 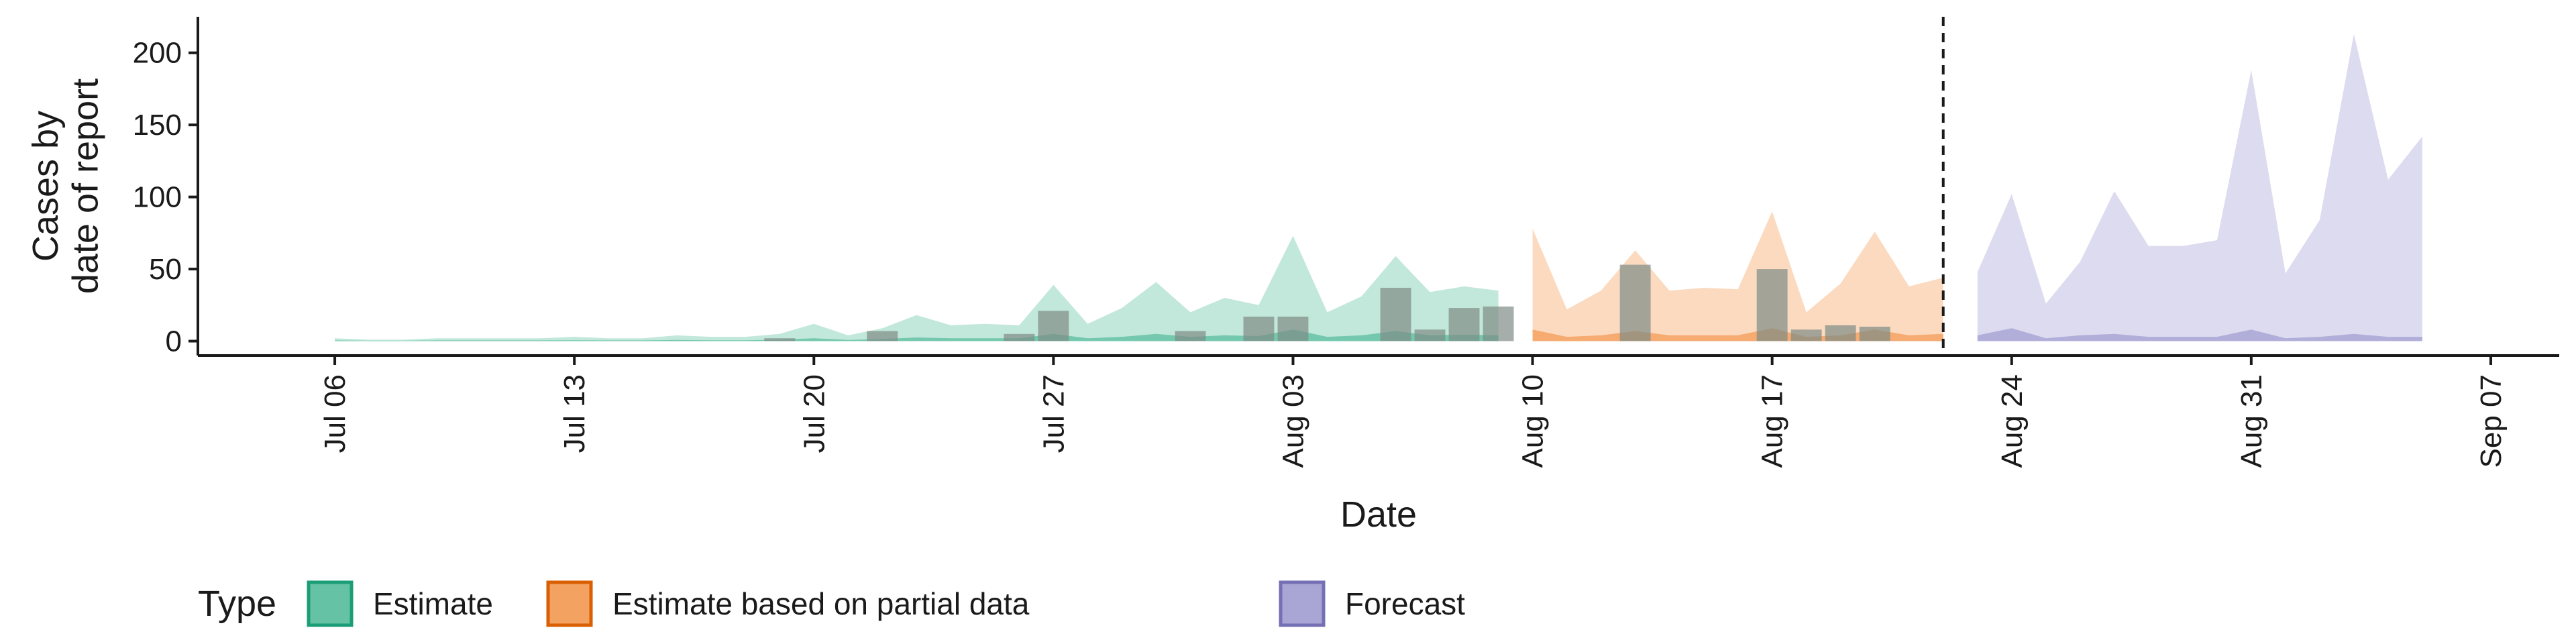 What do you see at coordinates (2012, 421) in the screenshot?
I see `x-tick-label: Aug 24` at bounding box center [2012, 421].